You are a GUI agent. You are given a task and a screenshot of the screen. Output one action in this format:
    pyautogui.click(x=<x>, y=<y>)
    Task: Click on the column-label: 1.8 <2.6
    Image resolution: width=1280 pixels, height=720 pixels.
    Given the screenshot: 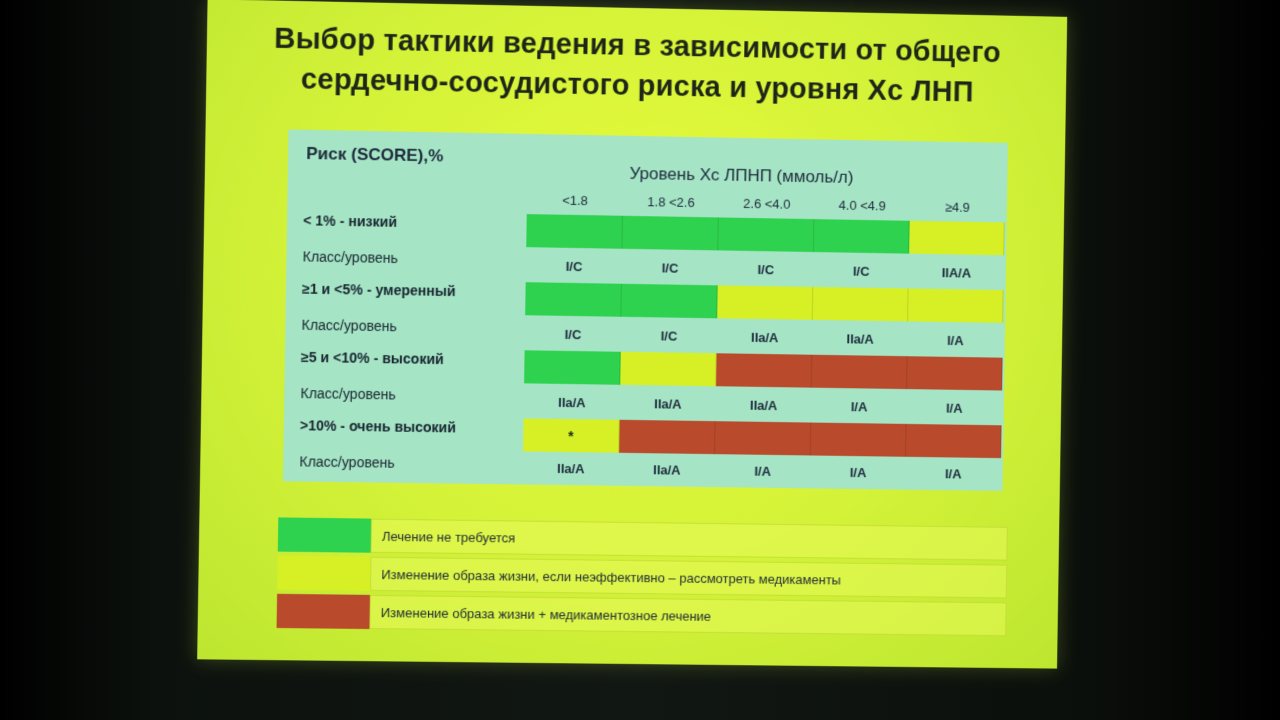 What is the action you would take?
    pyautogui.click(x=671, y=202)
    